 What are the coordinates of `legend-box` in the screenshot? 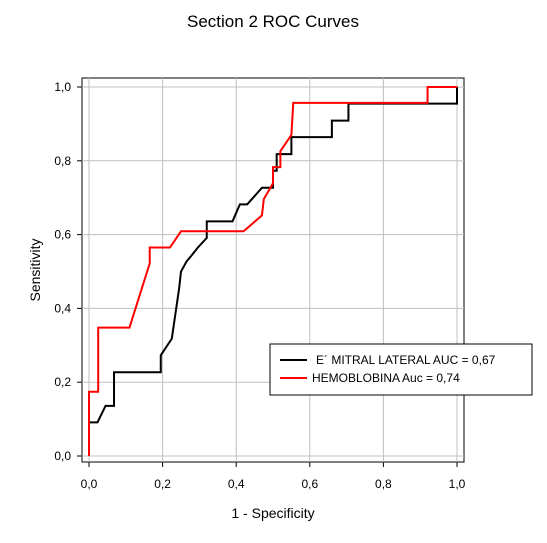 It's located at (401, 369).